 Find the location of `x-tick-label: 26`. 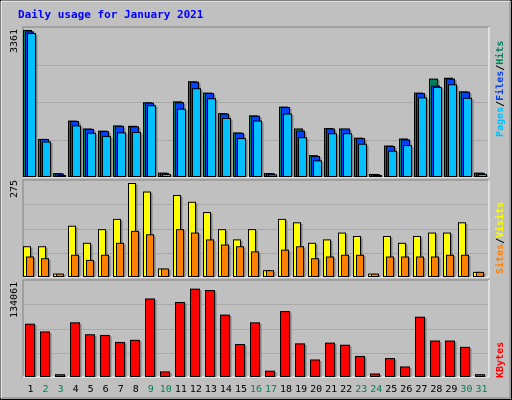

x-tick-label: 26 is located at coordinates (406, 389).